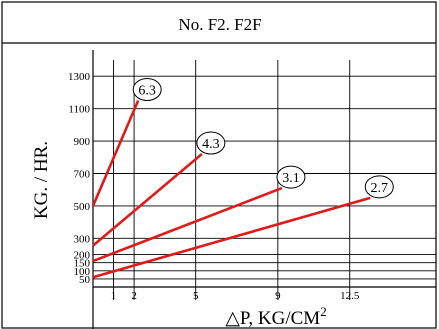 Image resolution: width=439 pixels, height=329 pixels. I want to click on y-tick-label: 500, so click(82, 207).